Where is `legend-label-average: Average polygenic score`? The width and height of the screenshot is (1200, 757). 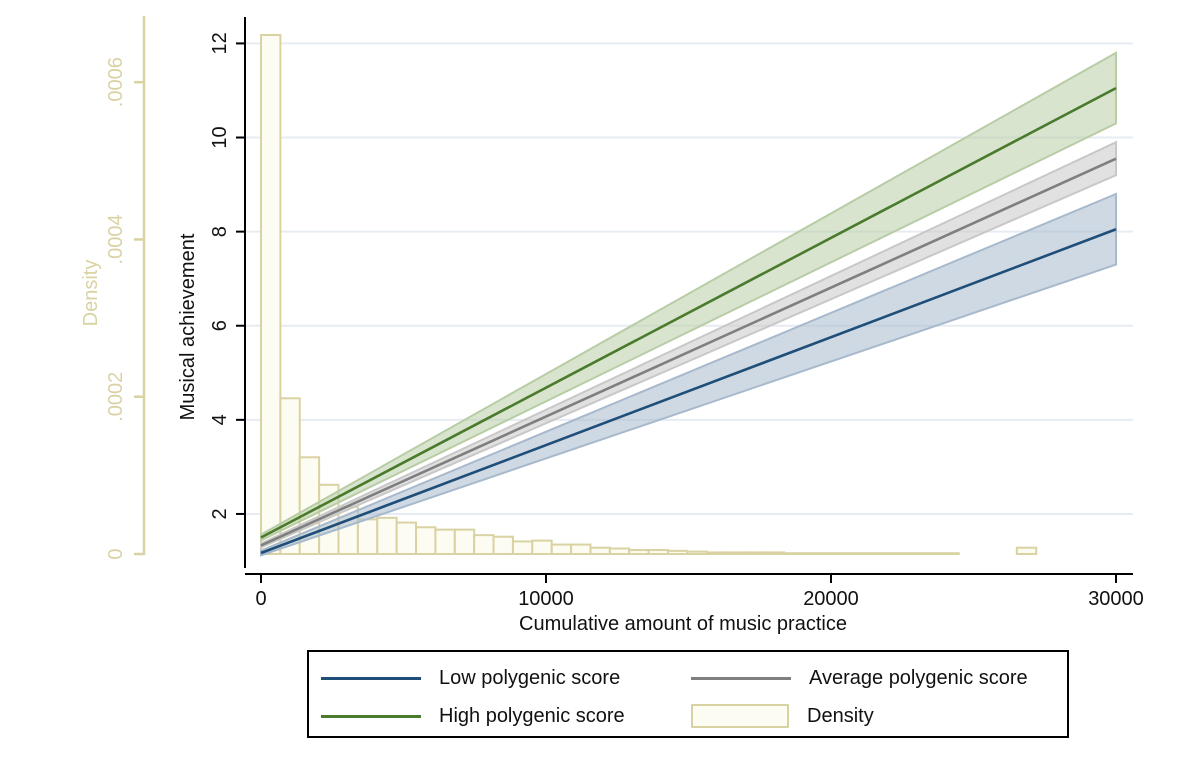 legend-label-average: Average polygenic score is located at coordinates (918, 677).